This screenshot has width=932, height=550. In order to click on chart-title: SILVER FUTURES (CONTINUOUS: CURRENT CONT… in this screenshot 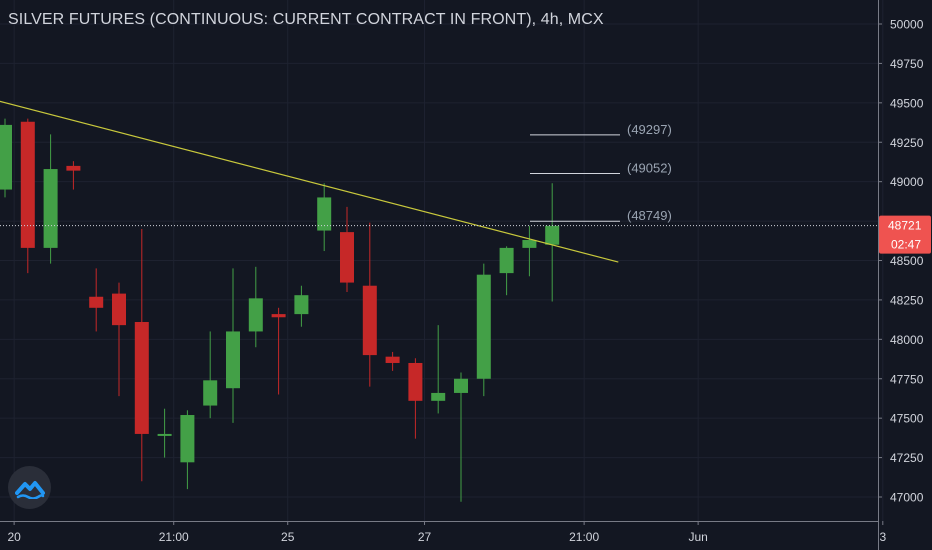, I will do `click(306, 19)`.